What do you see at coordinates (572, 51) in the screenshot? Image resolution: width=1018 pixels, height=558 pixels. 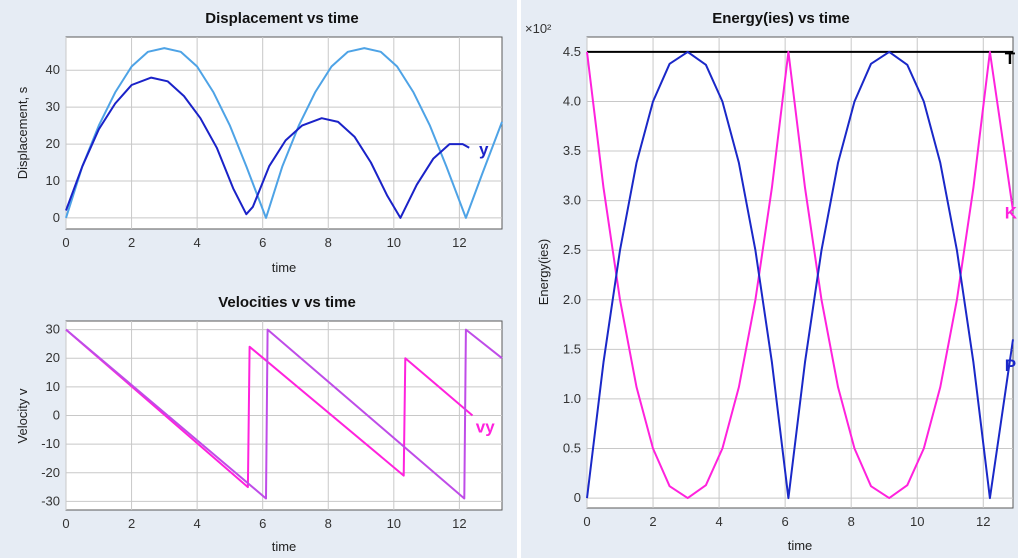 I see `y-tick-label: 4.5` at bounding box center [572, 51].